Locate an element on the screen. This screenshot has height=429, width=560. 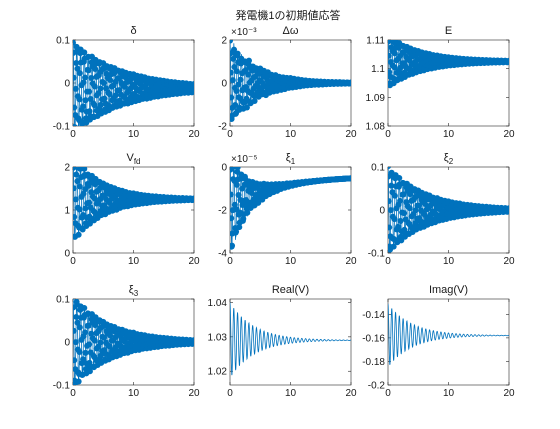
axes-box is located at coordinates (448, 342).